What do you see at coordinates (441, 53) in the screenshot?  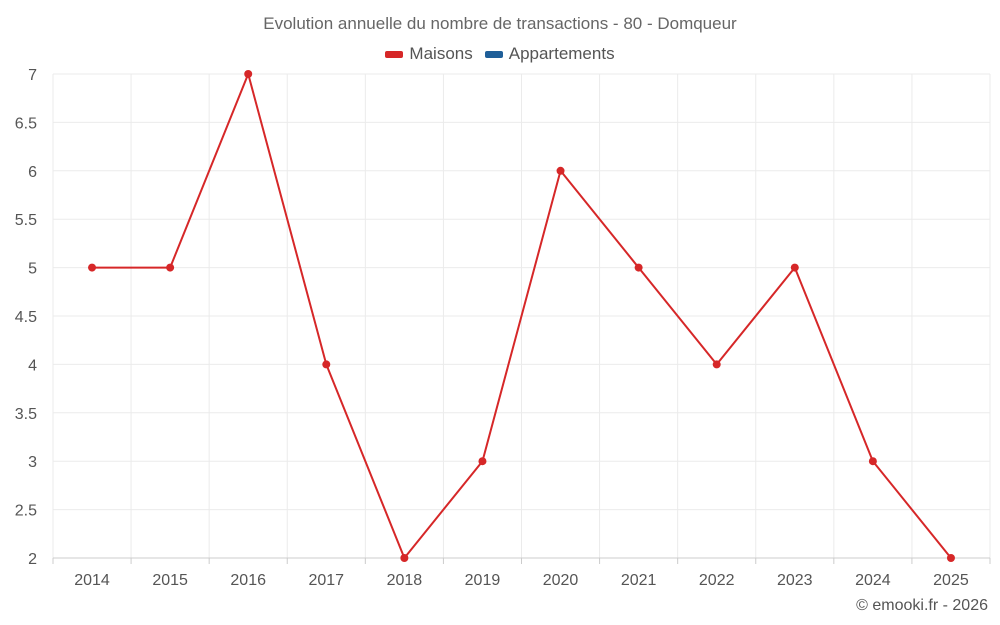 I see `legend-label-maisons: Maisons` at bounding box center [441, 53].